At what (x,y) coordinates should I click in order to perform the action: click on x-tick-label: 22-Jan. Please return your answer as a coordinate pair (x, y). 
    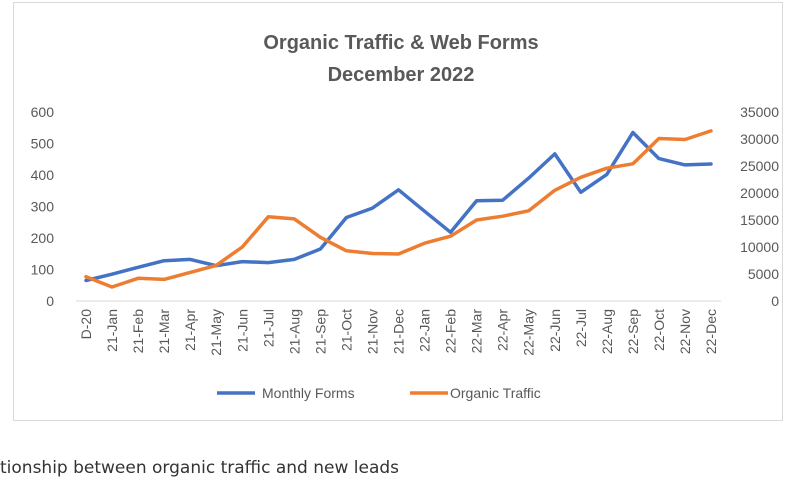
    Looking at the image, I should click on (425, 330).